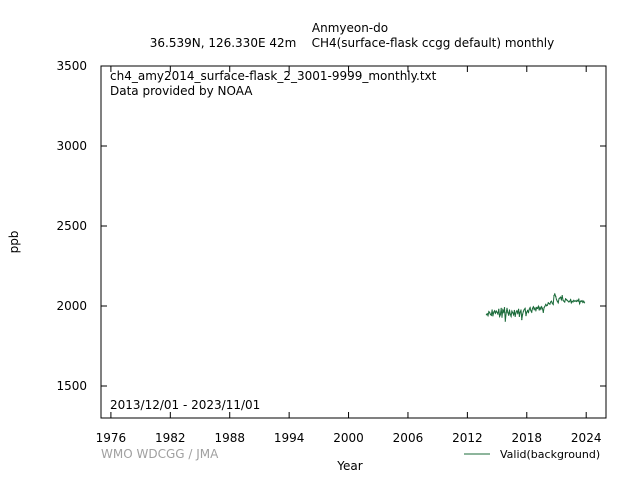  What do you see at coordinates (408, 438) in the screenshot?
I see `x-tick-label: 2006` at bounding box center [408, 438].